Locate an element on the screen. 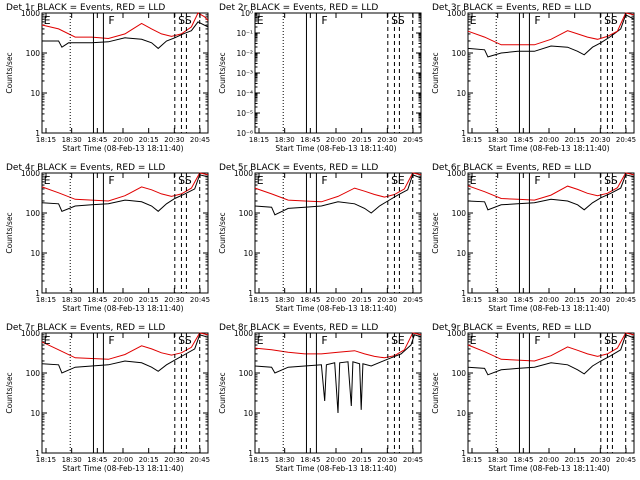 This screenshot has height=480, width=640. y-tick-label: 1000 is located at coordinates (456, 13).